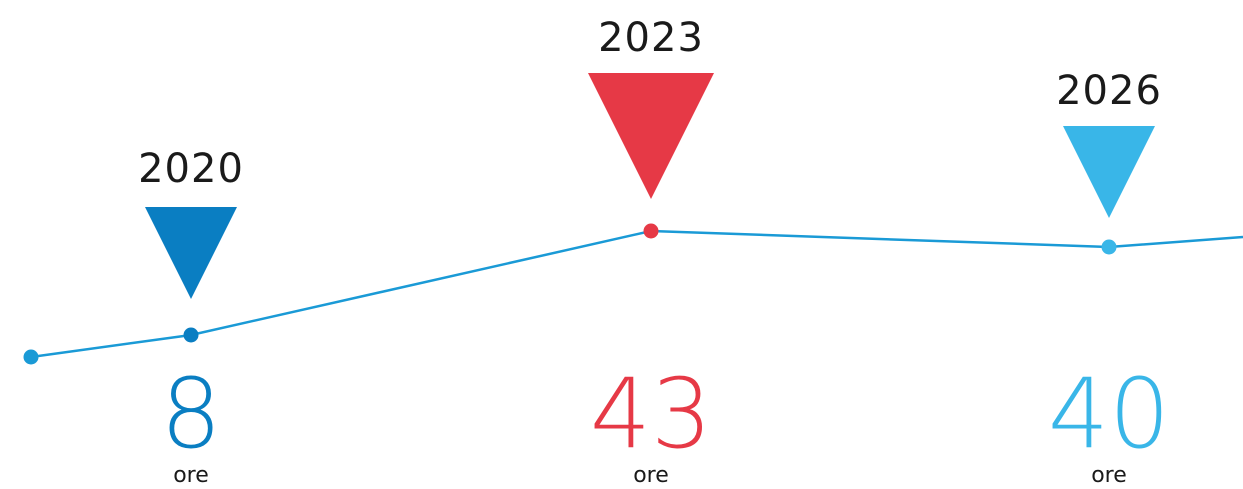 Image resolution: width=1243 pixels, height=489 pixels. I want to click on unit-label-2020: ore, so click(191, 475).